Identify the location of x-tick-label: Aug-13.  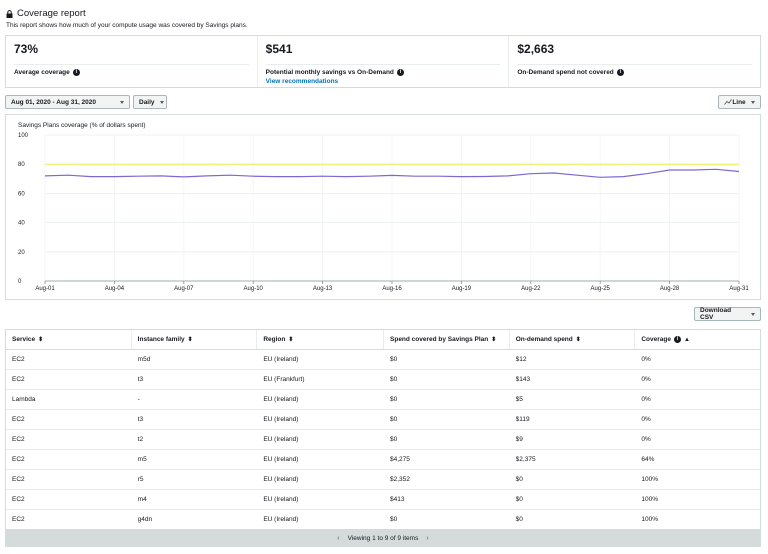
(323, 289).